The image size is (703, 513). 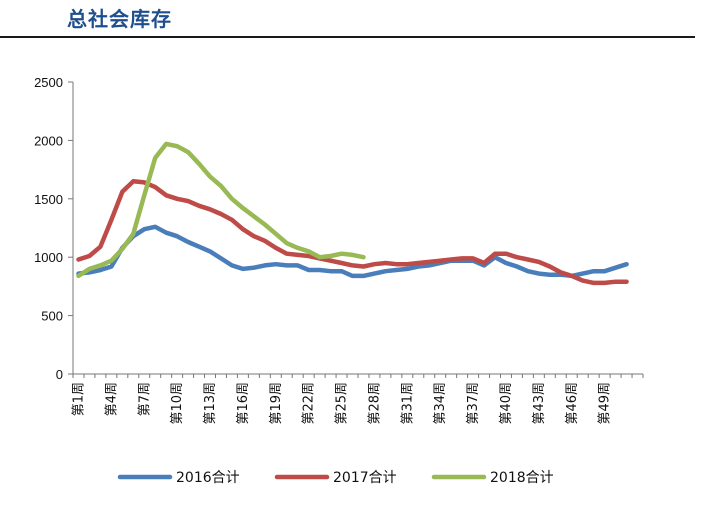 What do you see at coordinates (52, 316) in the screenshot?
I see `y-tick-label: 500` at bounding box center [52, 316].